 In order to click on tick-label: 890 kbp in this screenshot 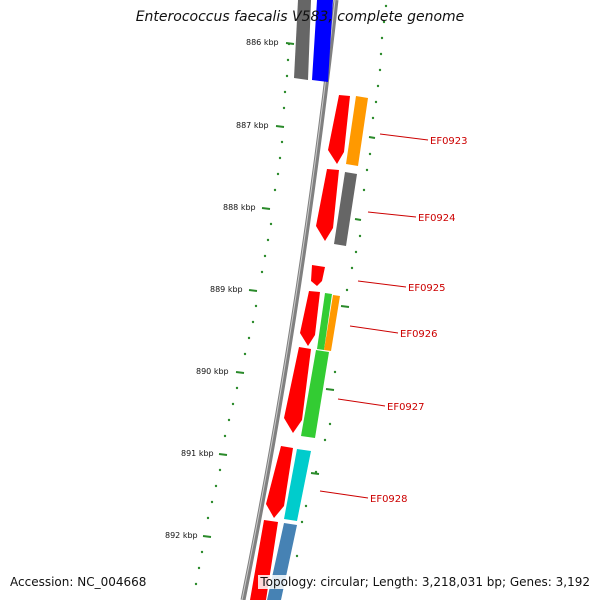, I will do `click(212, 371)`.